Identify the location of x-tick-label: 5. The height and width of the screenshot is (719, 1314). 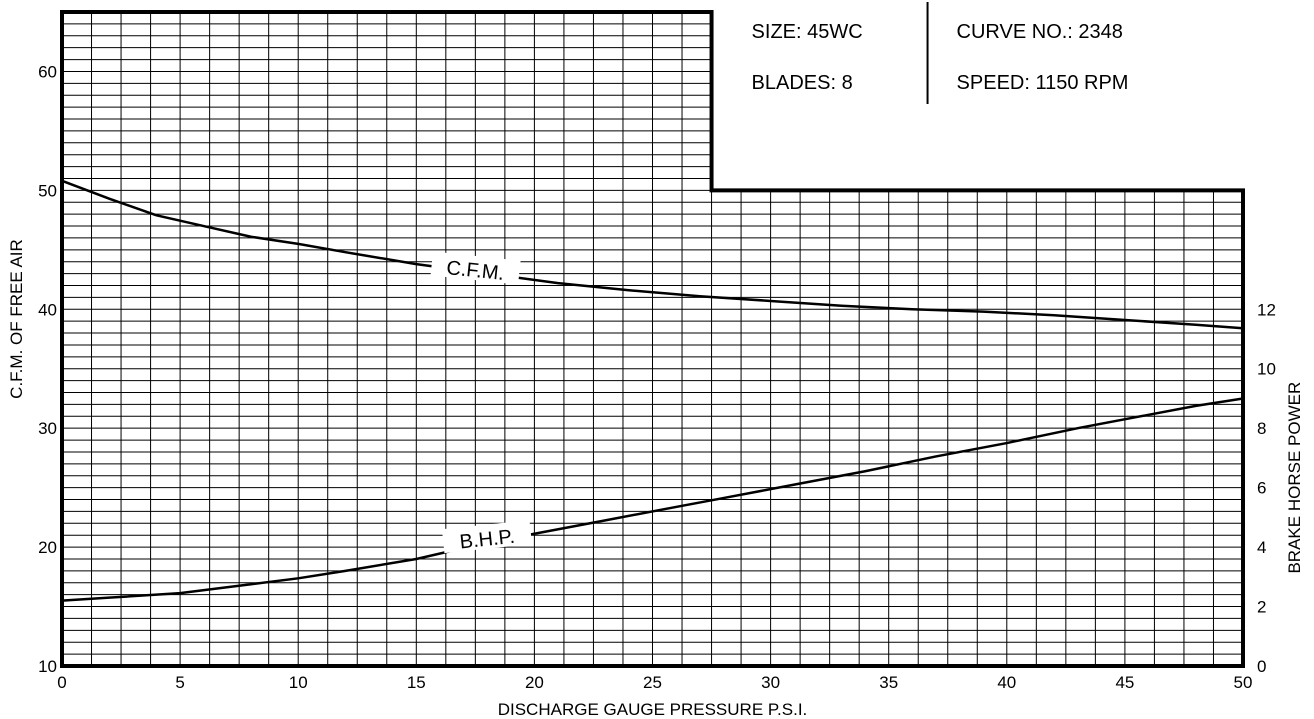
(179, 682).